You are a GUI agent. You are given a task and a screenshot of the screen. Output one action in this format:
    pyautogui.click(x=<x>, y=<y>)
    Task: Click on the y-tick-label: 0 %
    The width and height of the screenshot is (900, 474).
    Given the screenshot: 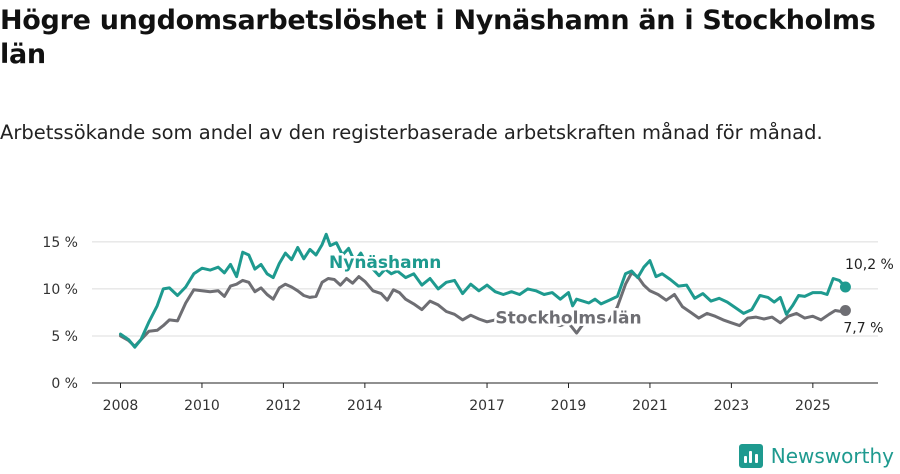 What is the action you would take?
    pyautogui.click(x=64, y=384)
    